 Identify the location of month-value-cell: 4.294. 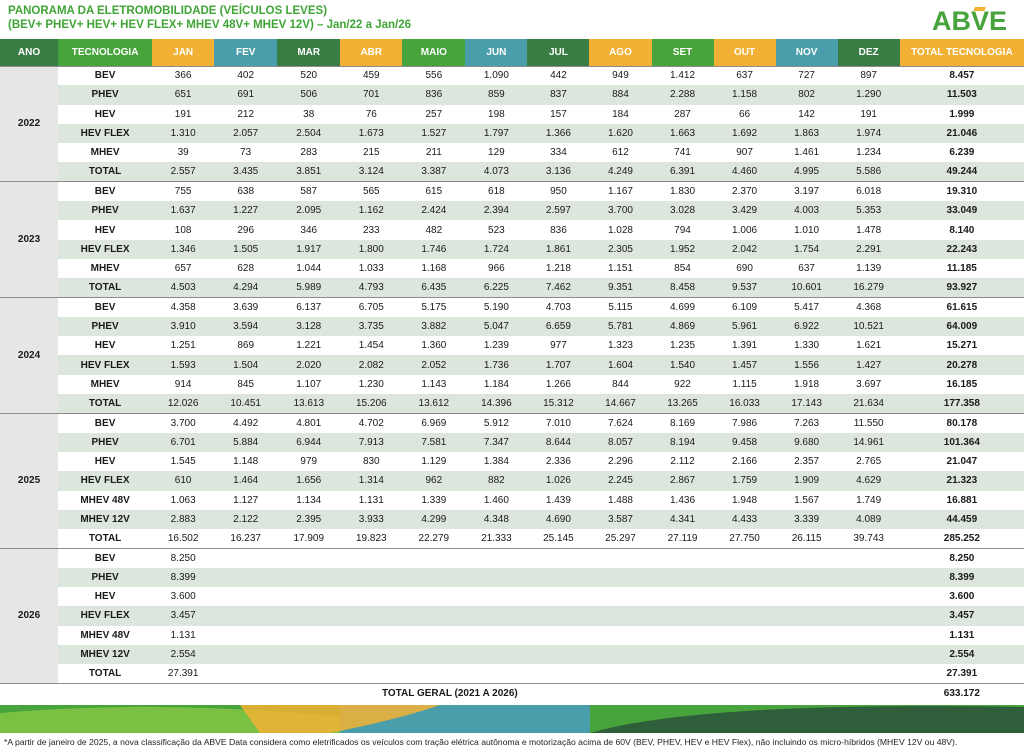
(246, 288).